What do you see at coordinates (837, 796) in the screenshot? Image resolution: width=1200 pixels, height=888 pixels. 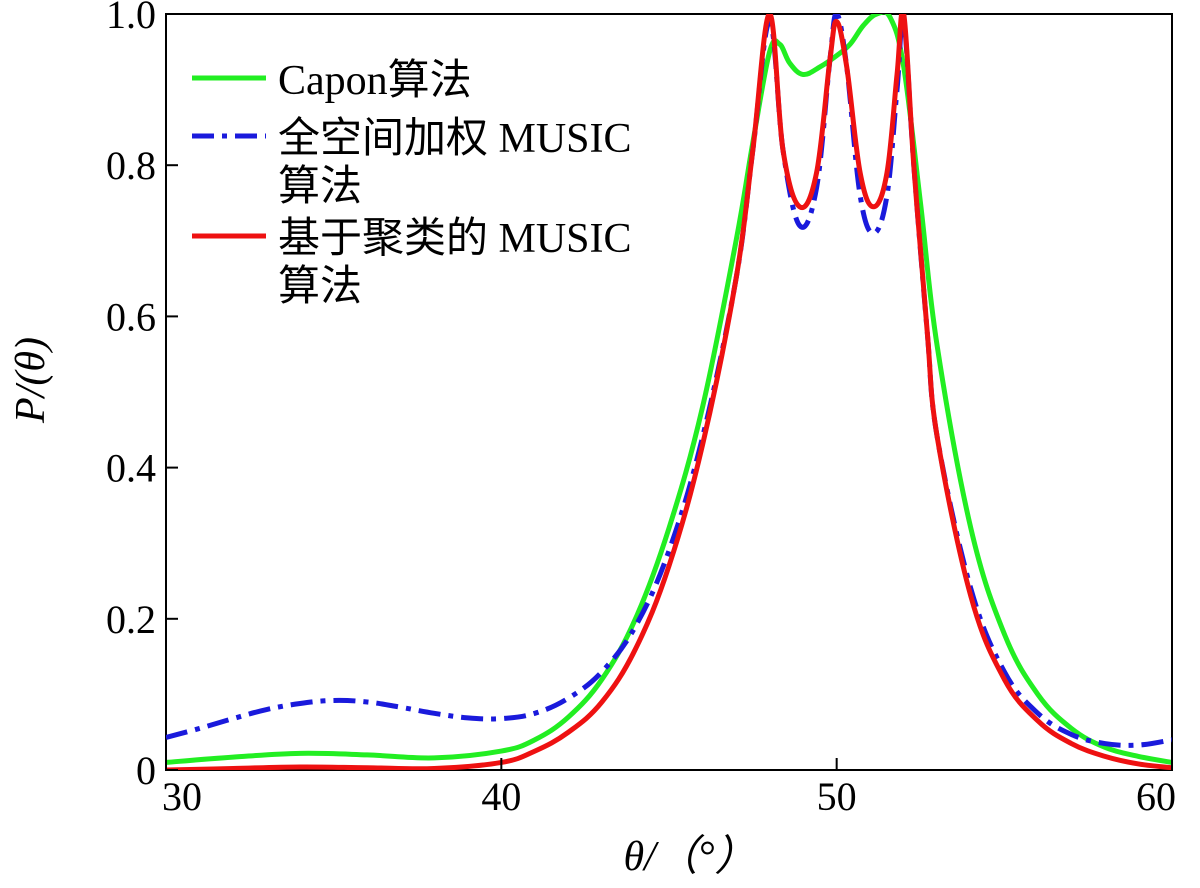 I see `x-tick-label: 50` at bounding box center [837, 796].